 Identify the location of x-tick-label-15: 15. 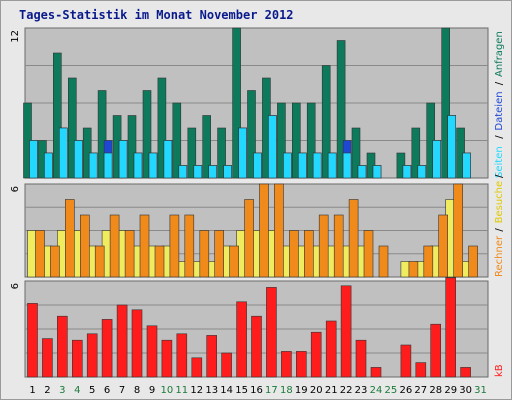
(241, 390).